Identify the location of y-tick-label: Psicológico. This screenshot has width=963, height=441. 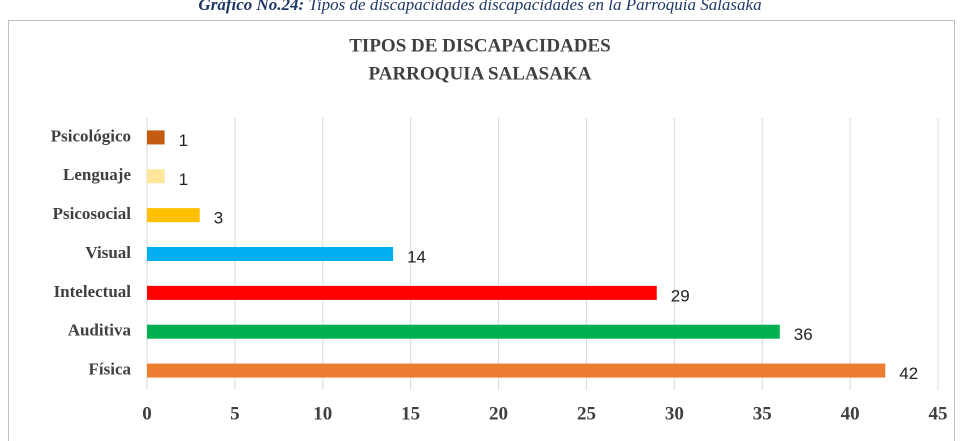
(91, 135).